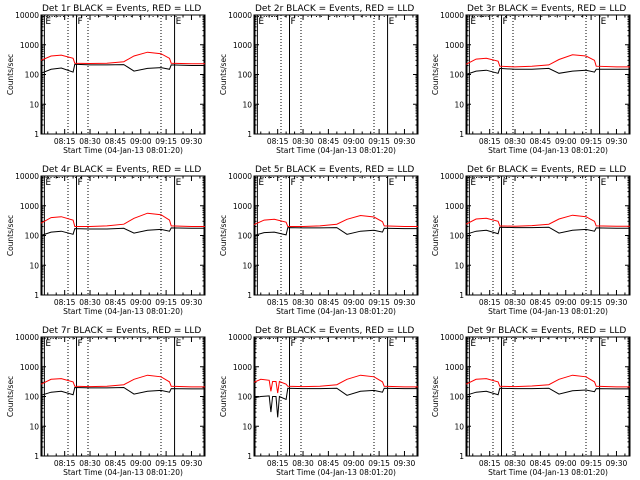 Image resolution: width=640 pixels, height=480 pixels. I want to click on panel-title: Det 3r BLACK = Events, RED = LLD, so click(546, 9).